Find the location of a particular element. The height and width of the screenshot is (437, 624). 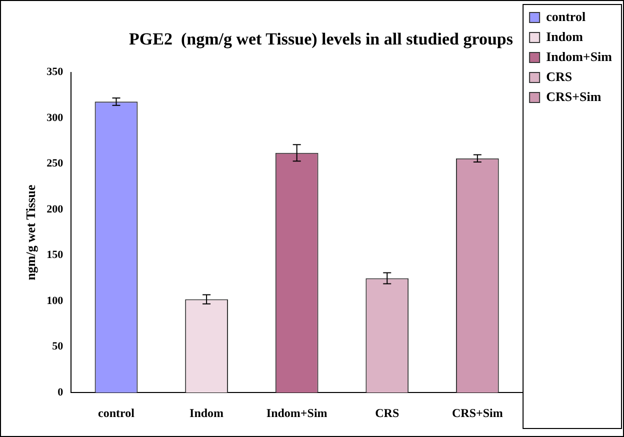

x-tick-label: Indom+Sim is located at coordinates (297, 413).